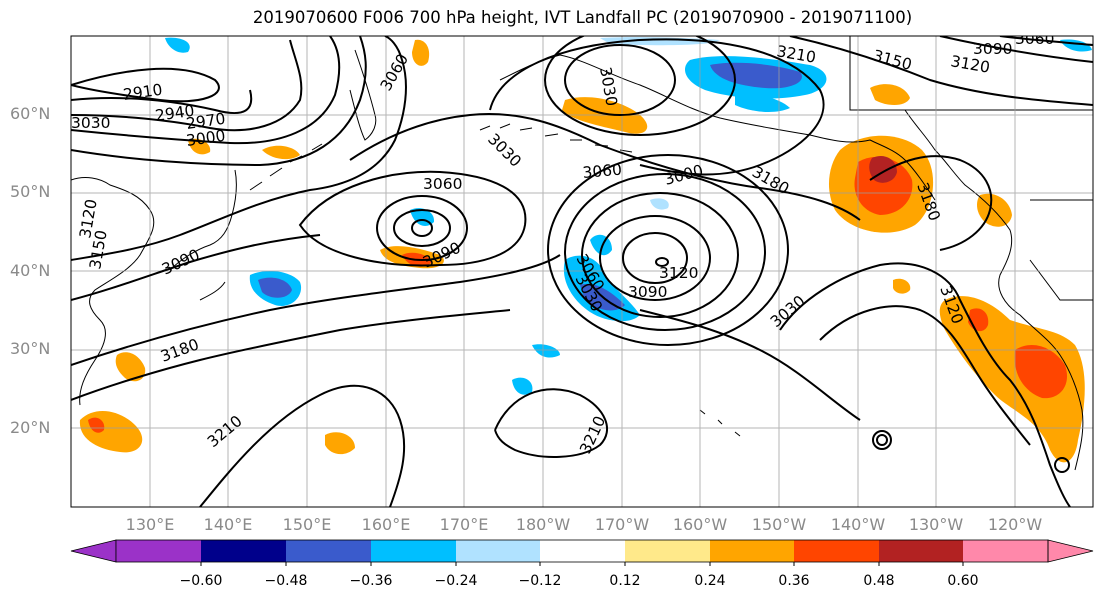 The image size is (1105, 601). What do you see at coordinates (30, 270) in the screenshot?
I see `lat-label-40n: 40°N` at bounding box center [30, 270].